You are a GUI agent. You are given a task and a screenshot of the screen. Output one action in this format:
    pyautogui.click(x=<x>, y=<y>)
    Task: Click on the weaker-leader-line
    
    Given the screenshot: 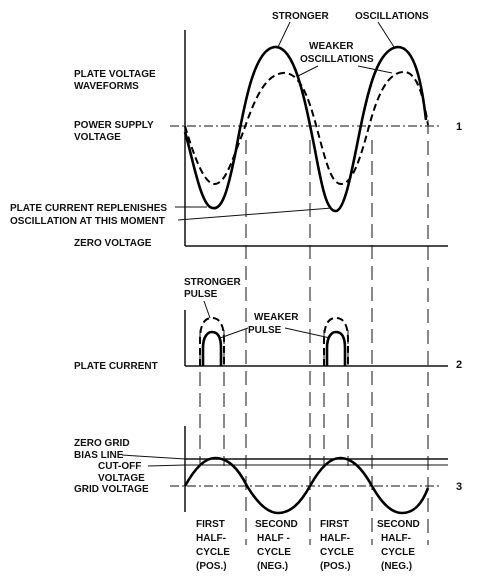 What is the action you would take?
    pyautogui.click(x=308, y=71)
    